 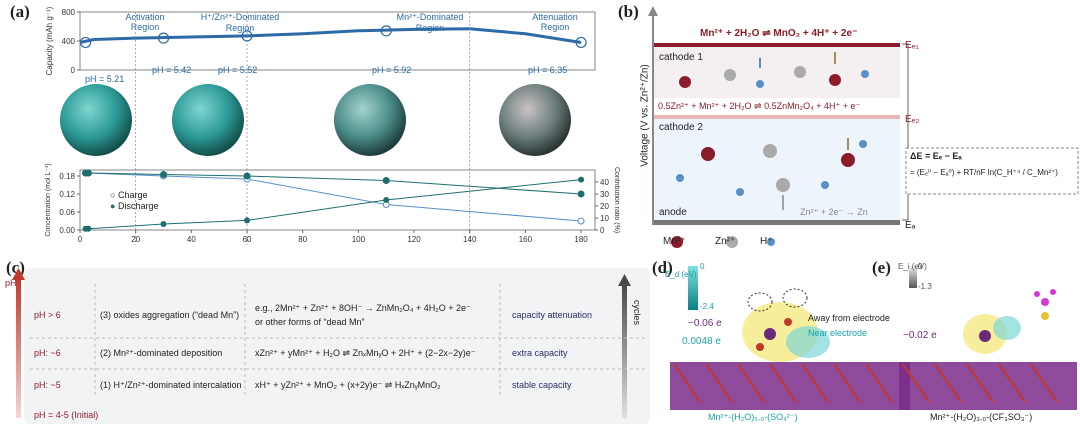 What do you see at coordinates (129, 195) in the screenshot?
I see `legend-charge: ○ Charge` at bounding box center [129, 195].